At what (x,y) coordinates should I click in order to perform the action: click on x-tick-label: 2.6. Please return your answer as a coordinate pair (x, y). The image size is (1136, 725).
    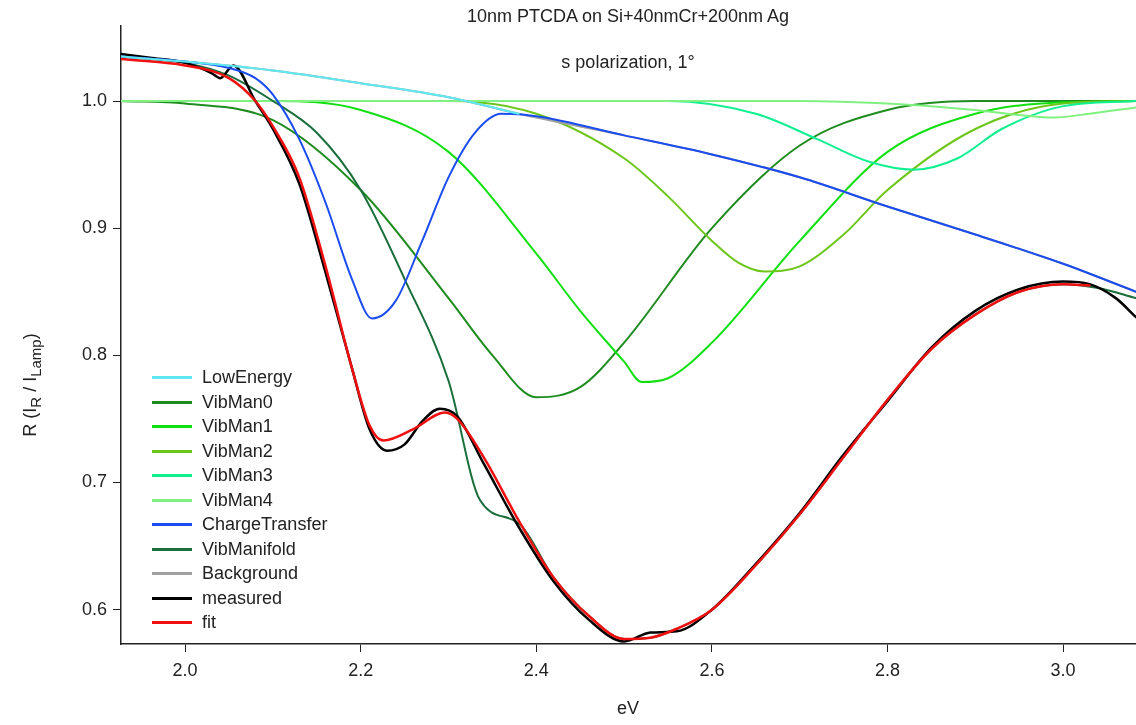
    Looking at the image, I should click on (712, 669).